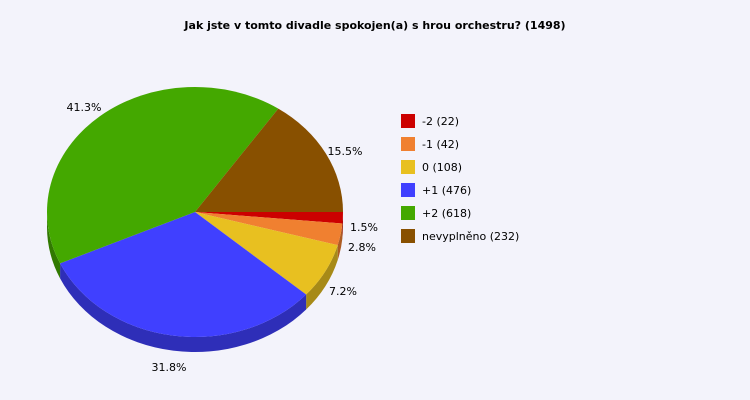 The height and width of the screenshot is (400, 750). Describe the element at coordinates (446, 190) in the screenshot. I see `legend-label-3: +1 (476)` at that location.